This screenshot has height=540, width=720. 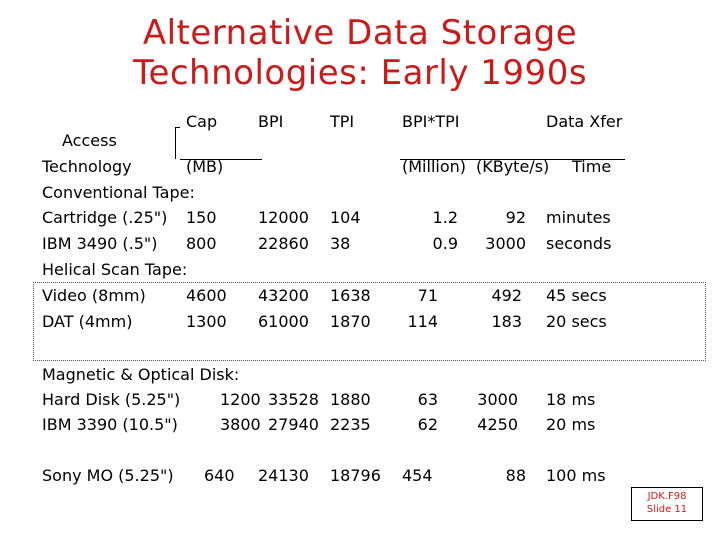 What do you see at coordinates (571, 424) in the screenshot?
I see `row-ibm3390-time: 20 ms` at bounding box center [571, 424].